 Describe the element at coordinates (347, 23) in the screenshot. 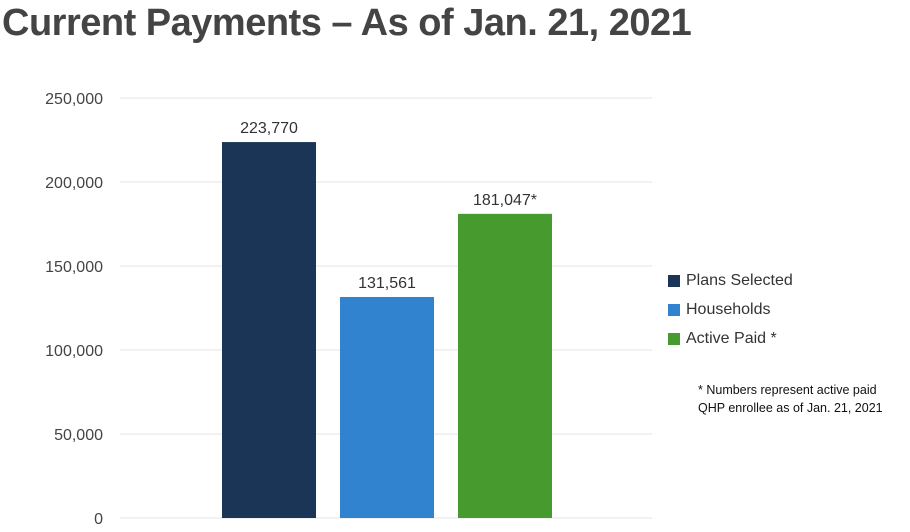

I see `chart-title: Current Payments – As of Jan. 21, 2021` at that location.